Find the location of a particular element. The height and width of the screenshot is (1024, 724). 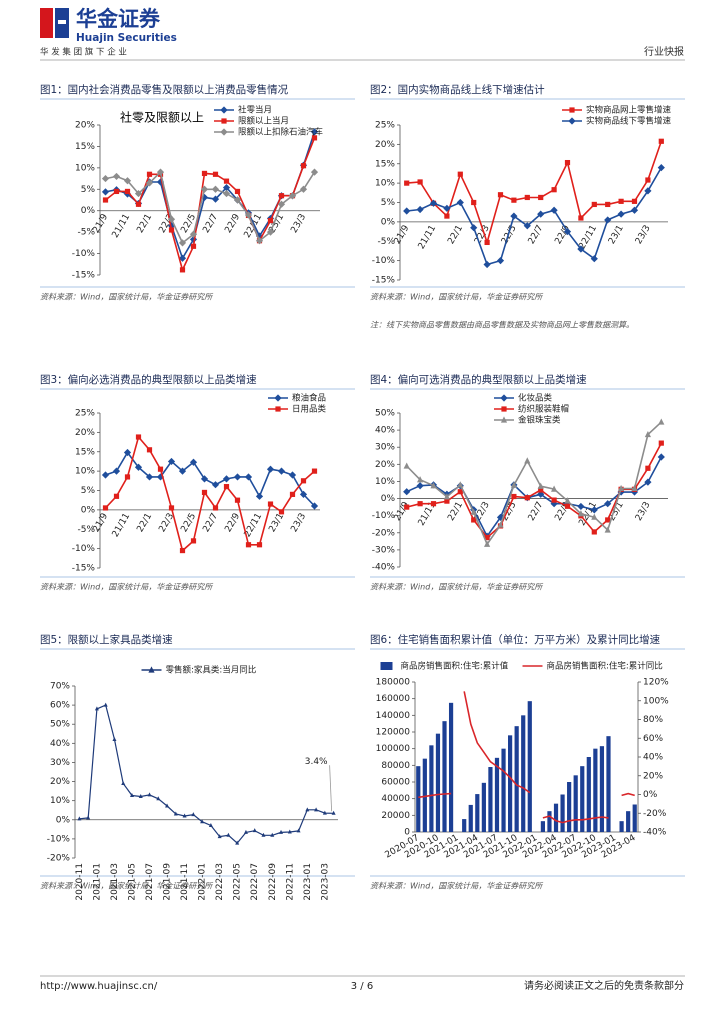

y-tick-label: 160000 is located at coordinates (393, 699).